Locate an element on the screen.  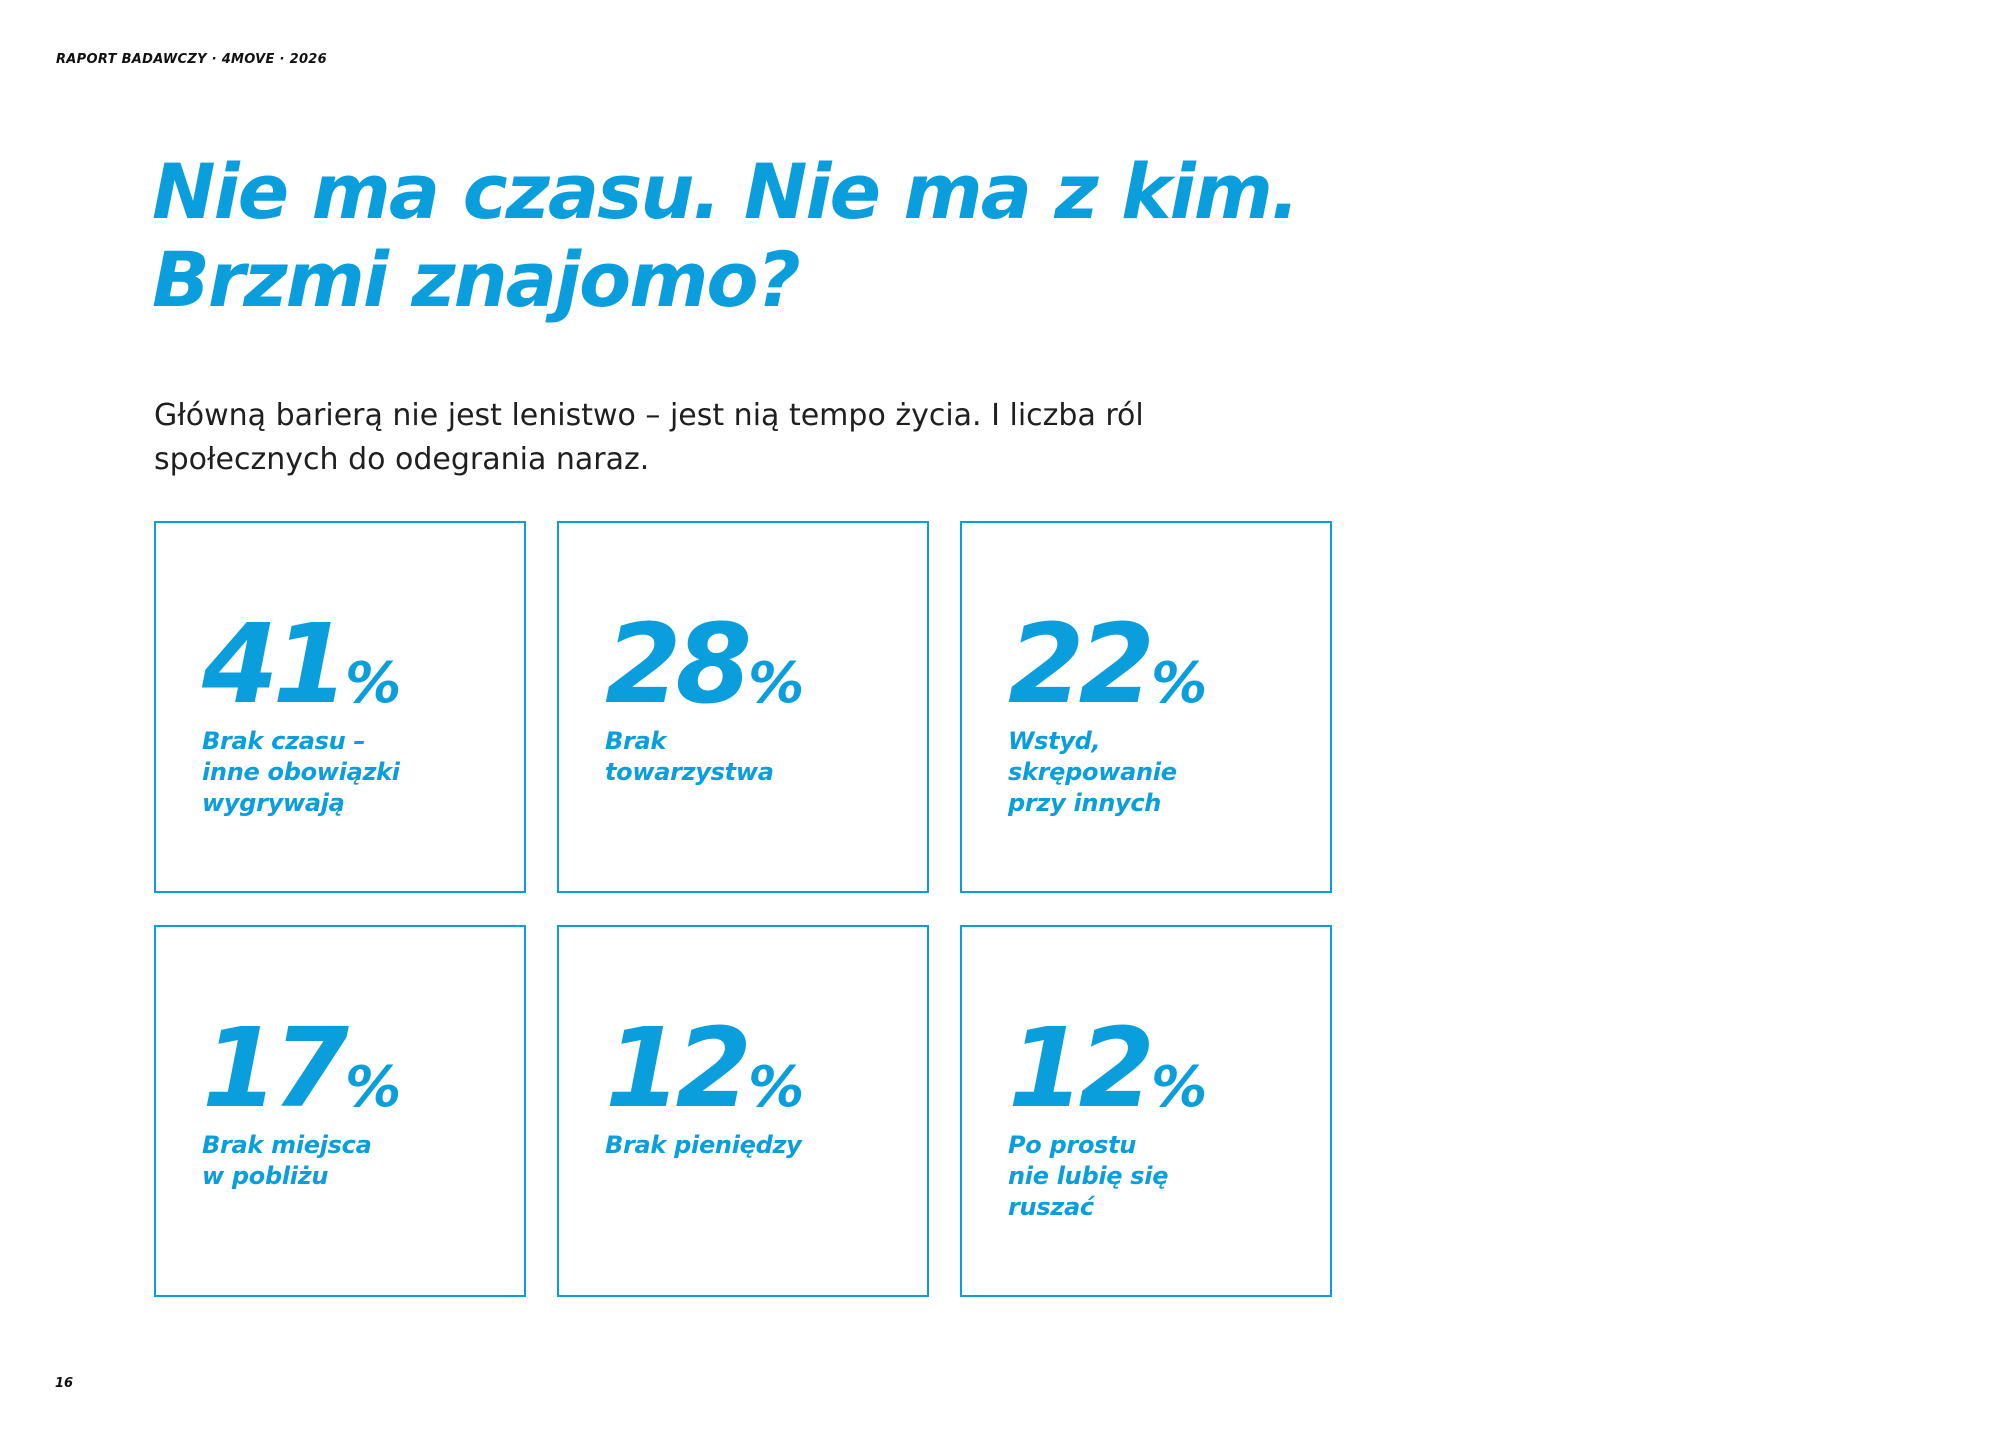
stat-card-no-money: 12% Brak pieniędzy is located at coordinates (743, 1111).